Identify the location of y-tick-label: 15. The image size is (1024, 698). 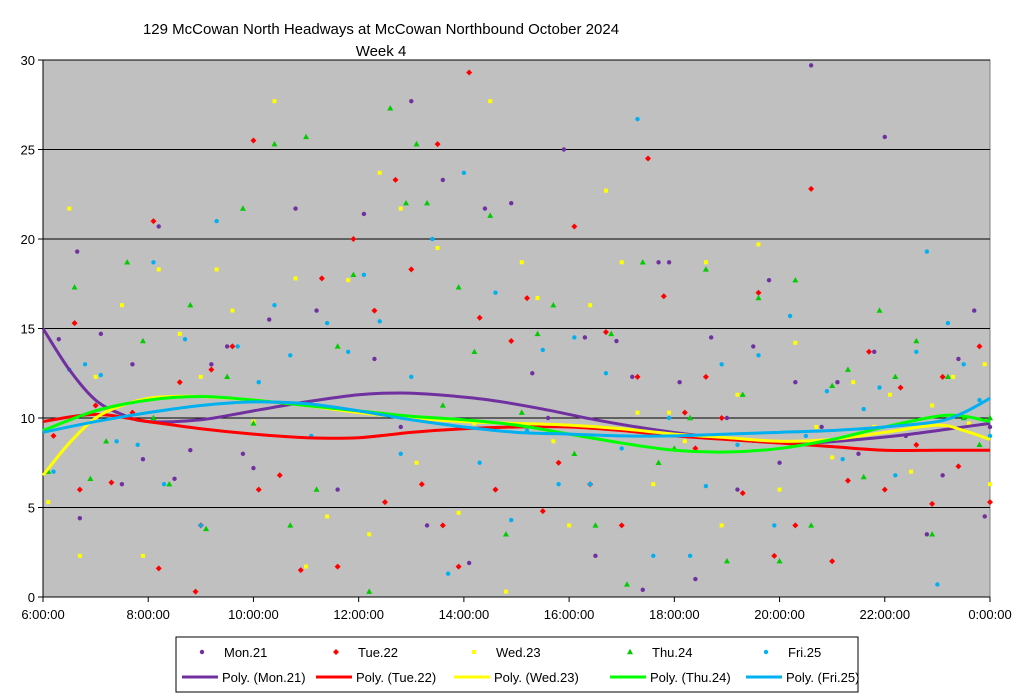
(28, 329).